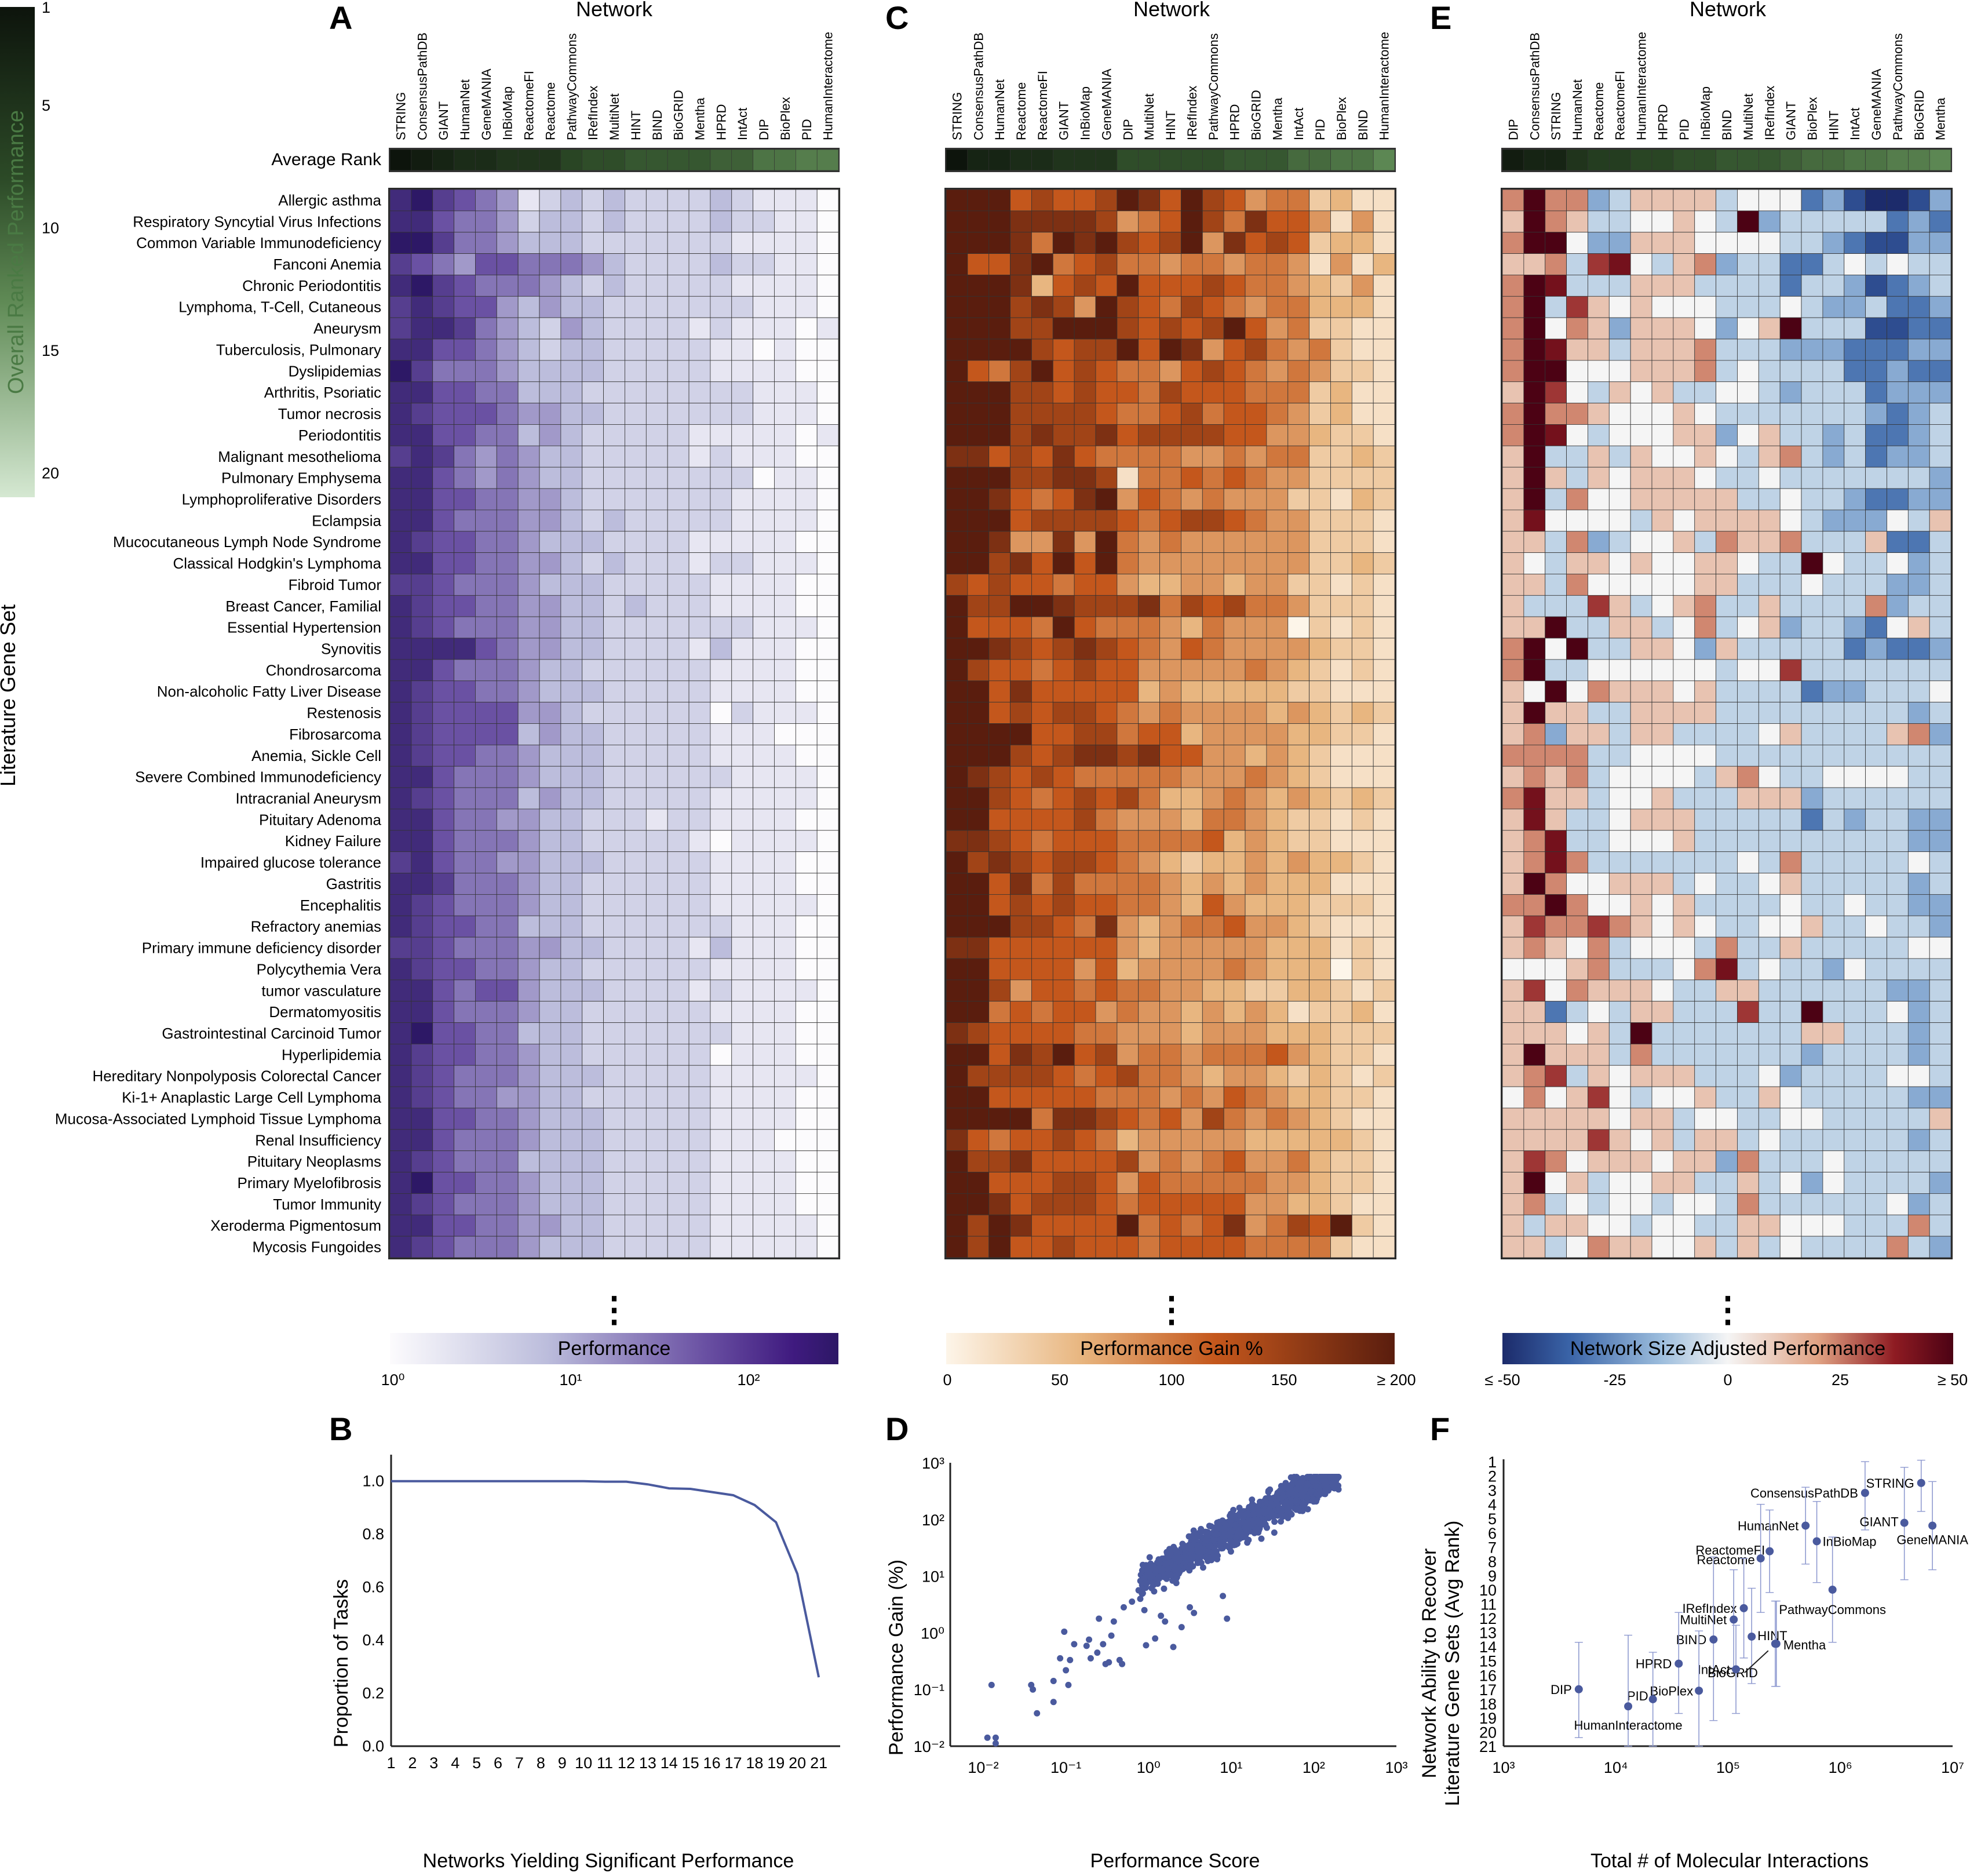 This screenshot has width=1970, height=1876. I want to click on column-label: Reactome, so click(1599, 111).